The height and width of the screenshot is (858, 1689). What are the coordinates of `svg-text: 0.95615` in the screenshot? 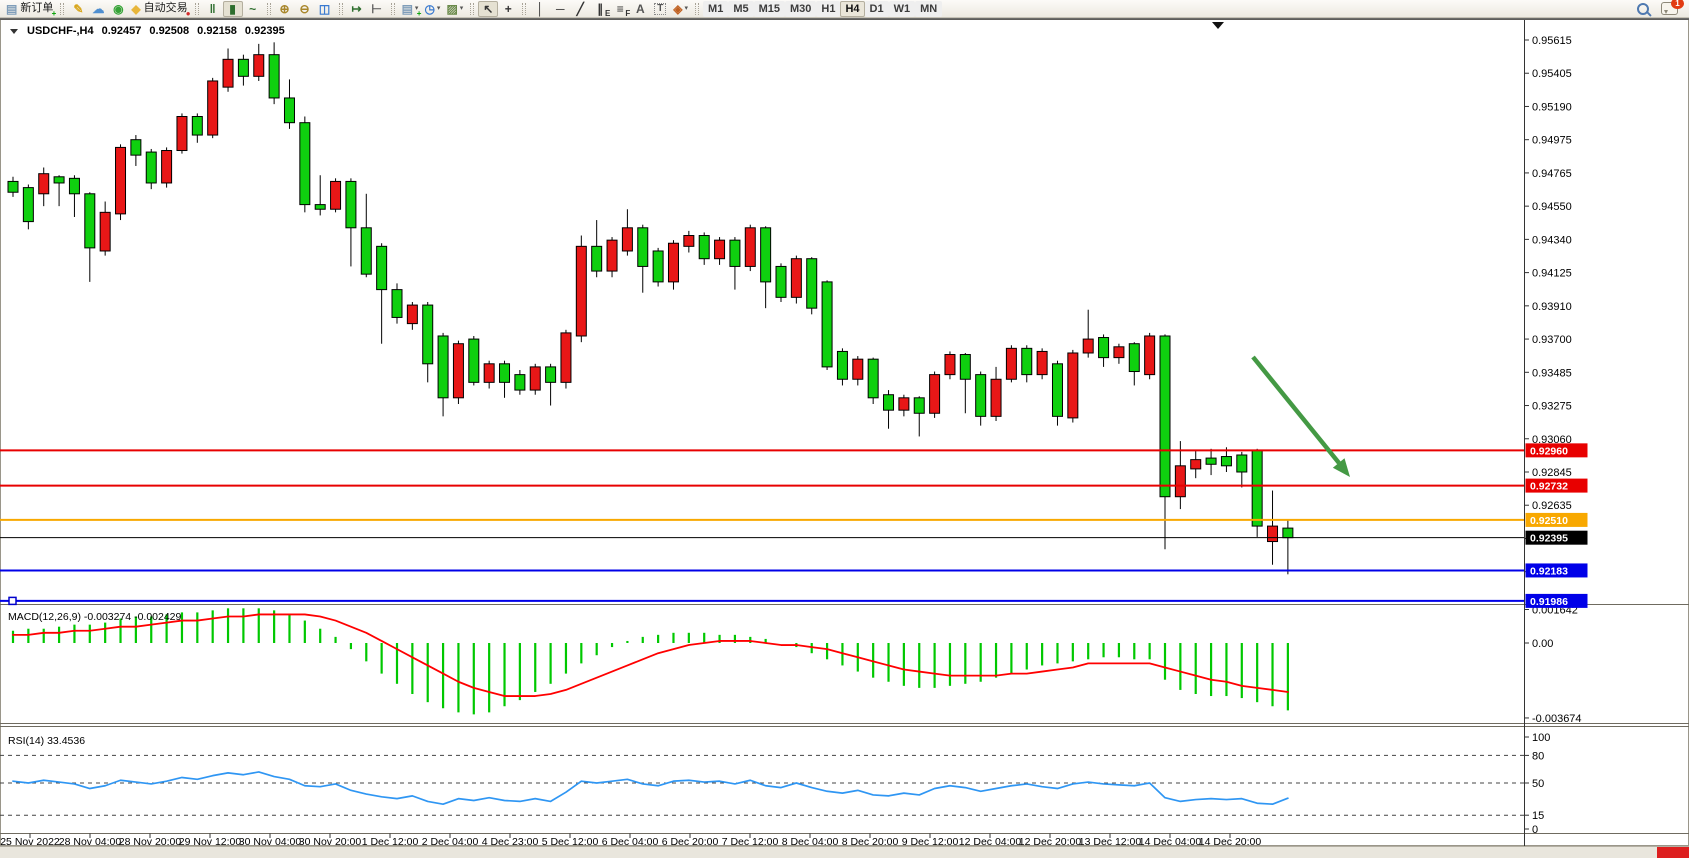 It's located at (1552, 41).